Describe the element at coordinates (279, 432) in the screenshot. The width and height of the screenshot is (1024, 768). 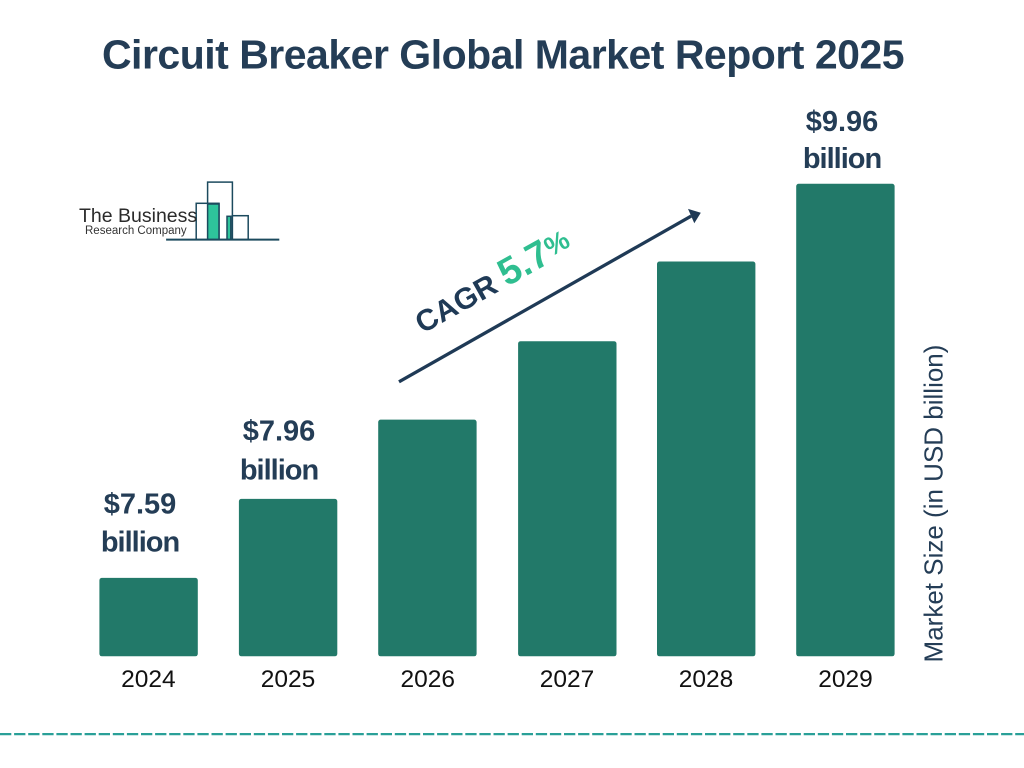
I see `svg-text: $7.96` at that location.